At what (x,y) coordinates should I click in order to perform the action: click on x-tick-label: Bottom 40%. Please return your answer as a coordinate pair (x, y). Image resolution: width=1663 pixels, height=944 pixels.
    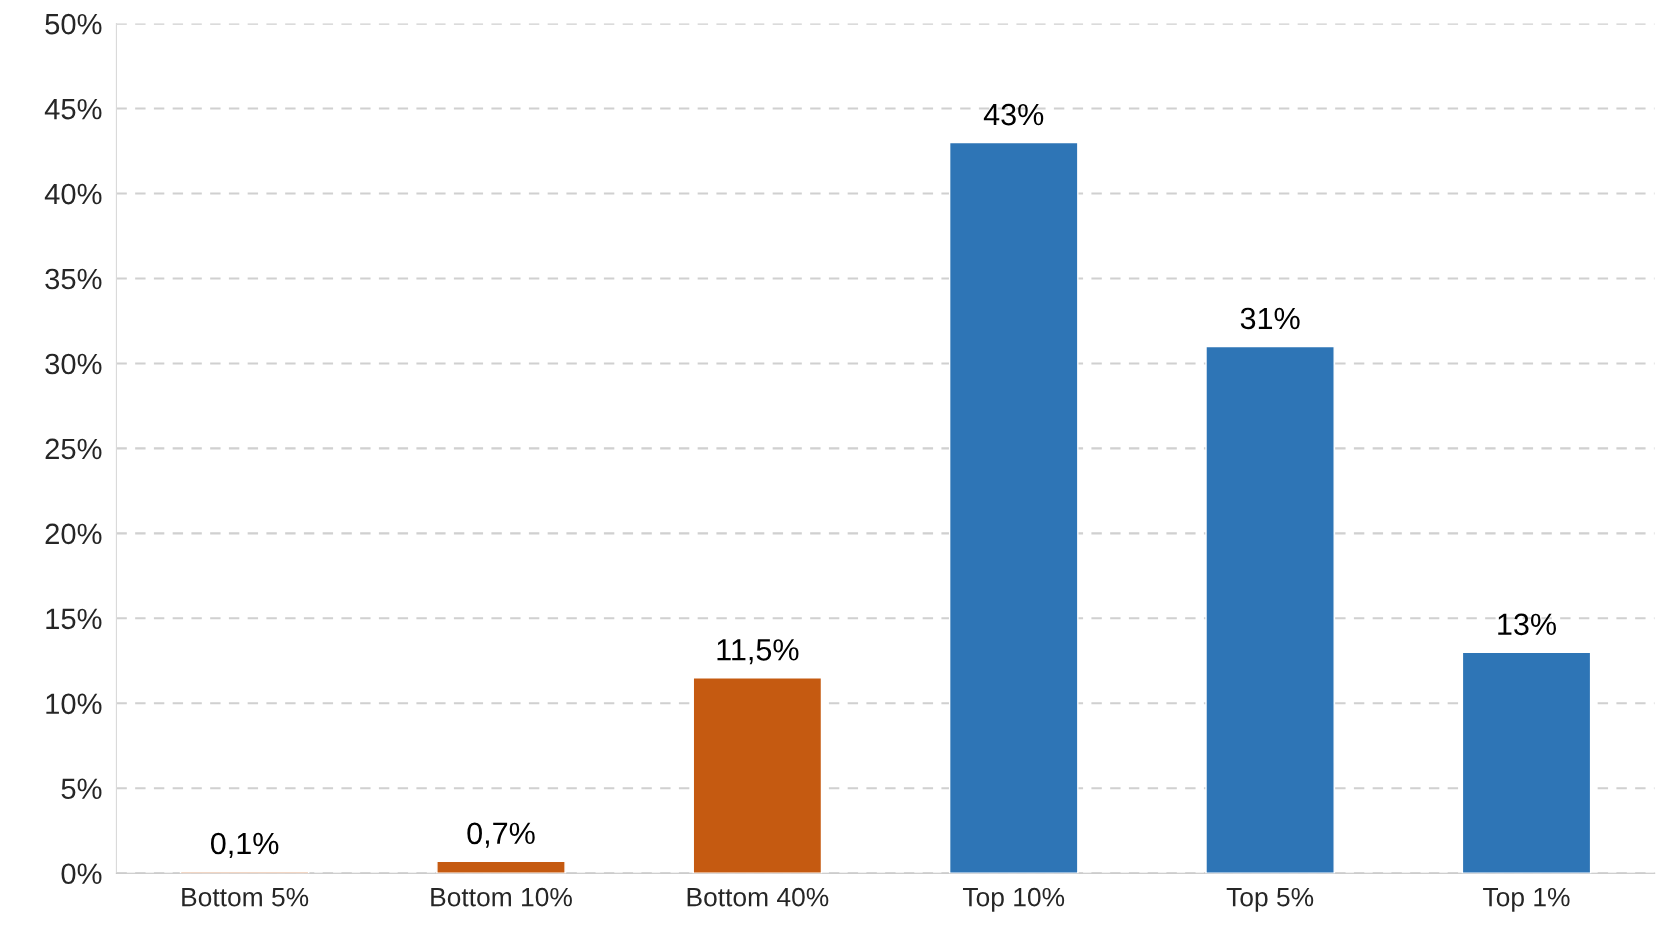
    Looking at the image, I should click on (758, 897).